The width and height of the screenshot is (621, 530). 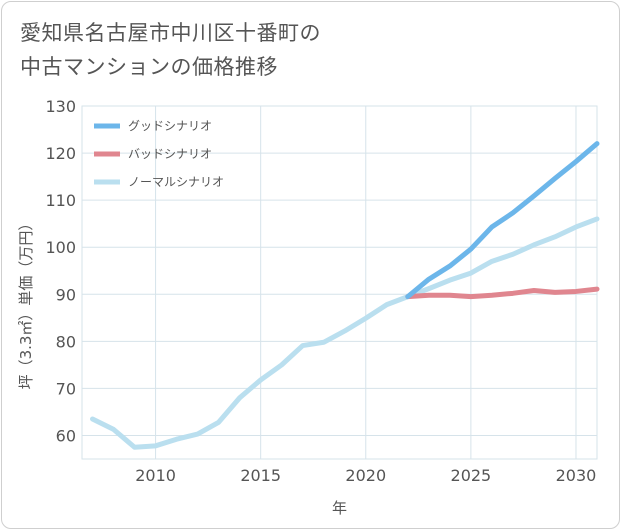 What do you see at coordinates (66, 435) in the screenshot?
I see `y-tick-label: 60` at bounding box center [66, 435].